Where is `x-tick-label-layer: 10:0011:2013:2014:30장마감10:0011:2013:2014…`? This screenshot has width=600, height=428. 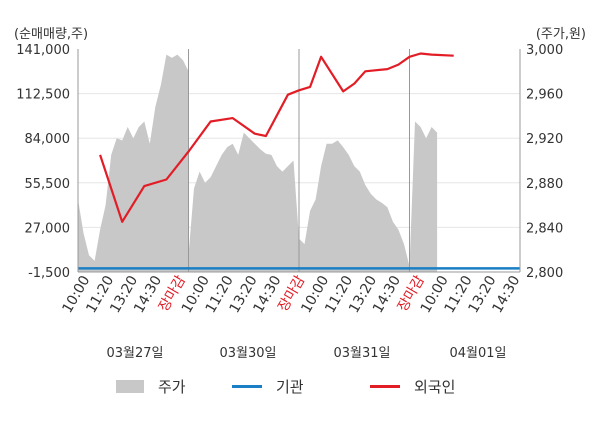
x-tick-label-layer: 10:0011:2013:2014:30장마감10:0011:2013:2014… is located at coordinates (291, 294).